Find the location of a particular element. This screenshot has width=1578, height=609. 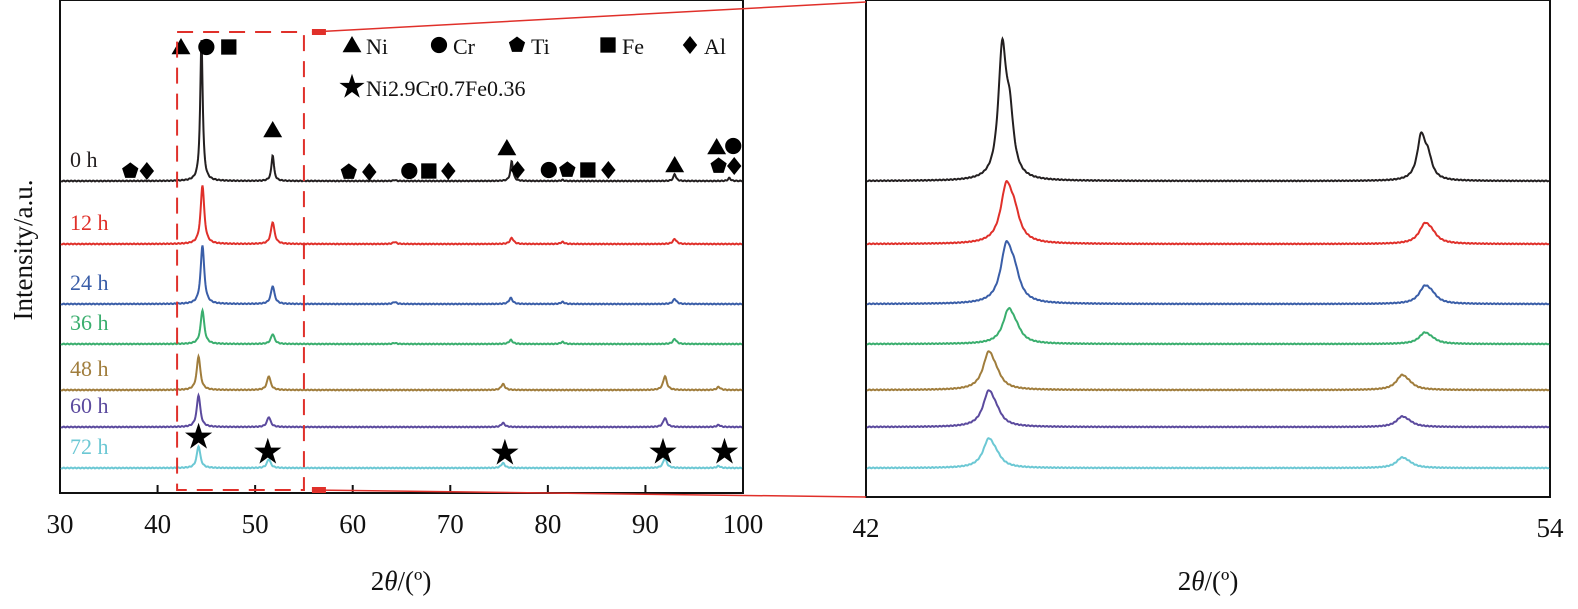

x-tick-label: 54 is located at coordinates (1551, 528).